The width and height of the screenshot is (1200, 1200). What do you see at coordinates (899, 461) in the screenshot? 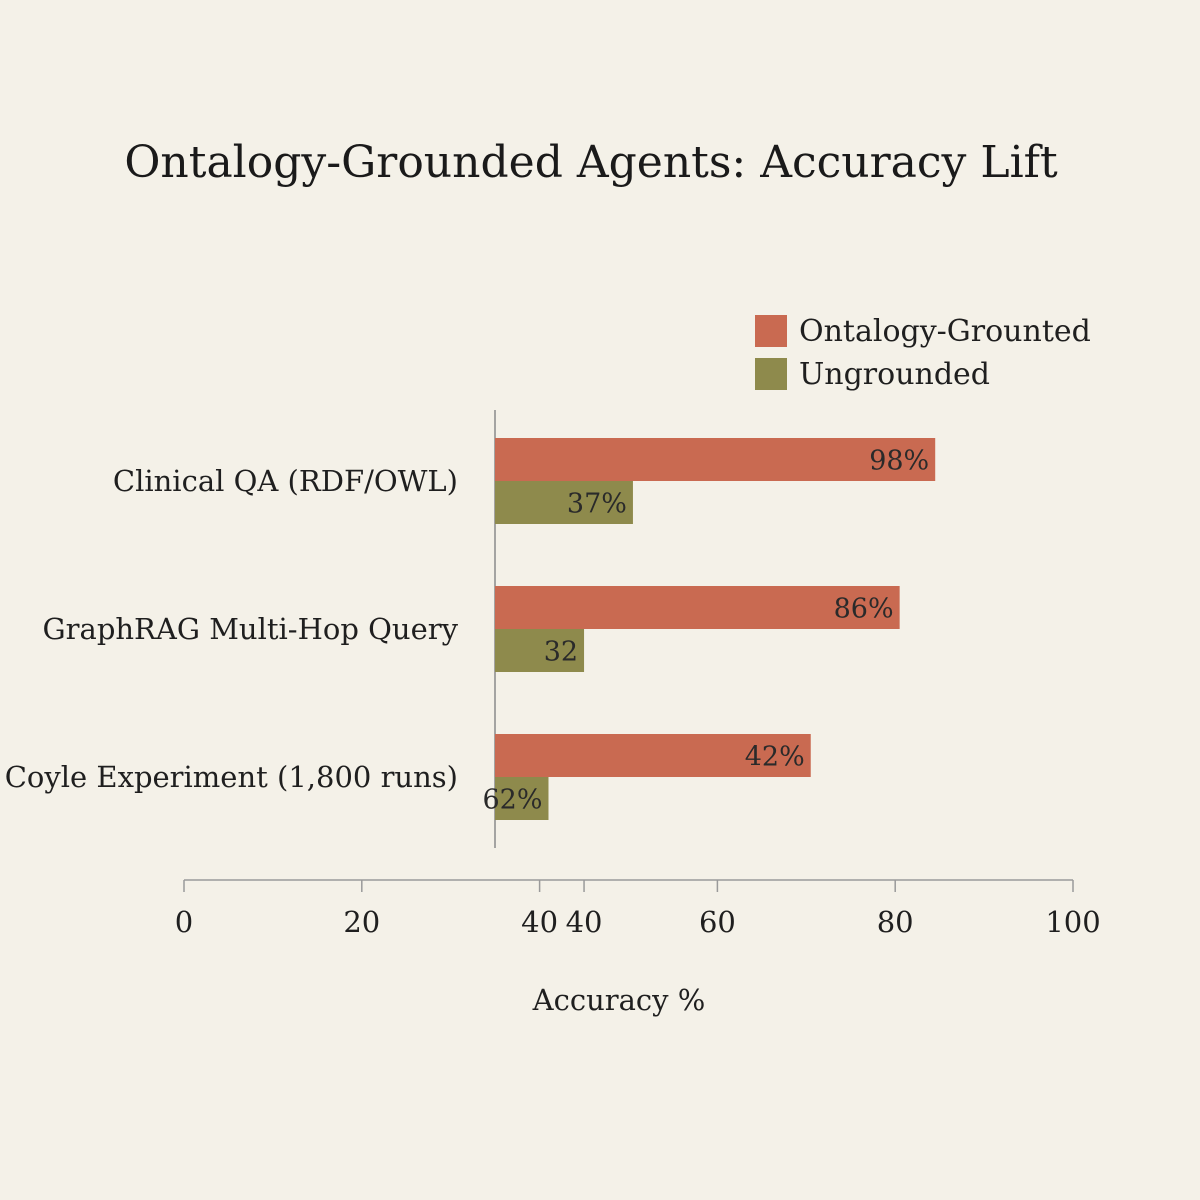
I see `bar-value-label: 98%` at bounding box center [899, 461].